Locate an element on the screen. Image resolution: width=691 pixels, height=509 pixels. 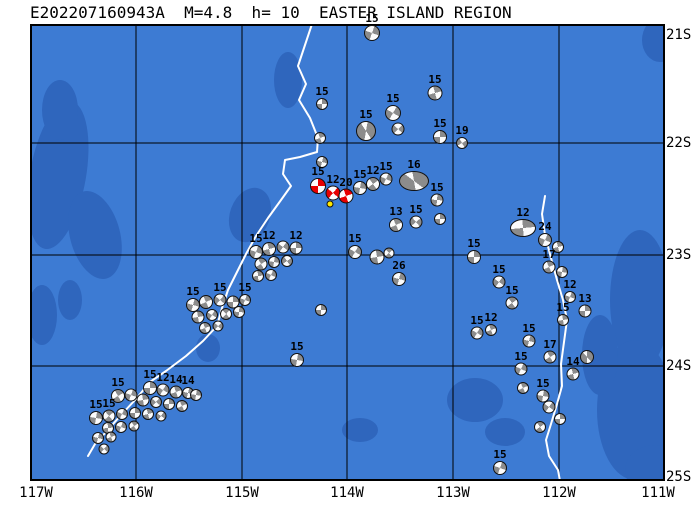
longitude-label: 116W is located at coordinates (136, 493).